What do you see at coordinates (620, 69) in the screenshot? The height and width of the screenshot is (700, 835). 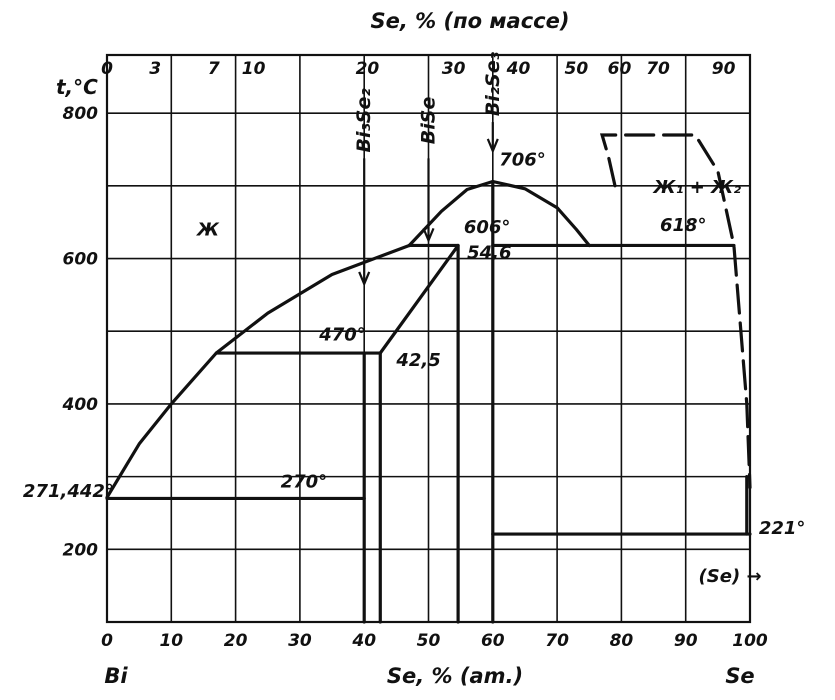 I see `top-tick-label: 60` at bounding box center [620, 69].